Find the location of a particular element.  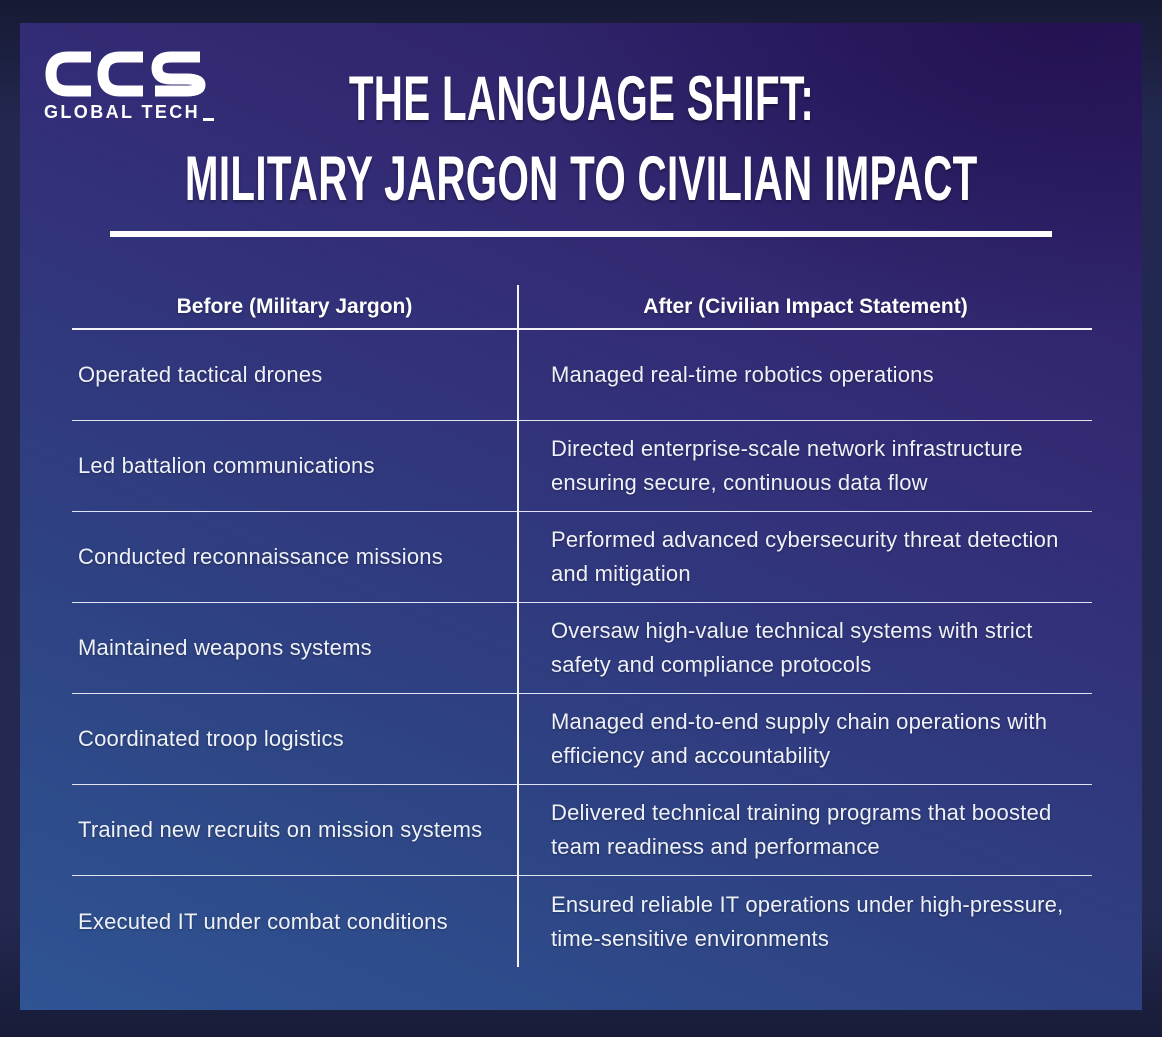

column-header-after: After (Civilian Impact Statement) is located at coordinates (804, 307).